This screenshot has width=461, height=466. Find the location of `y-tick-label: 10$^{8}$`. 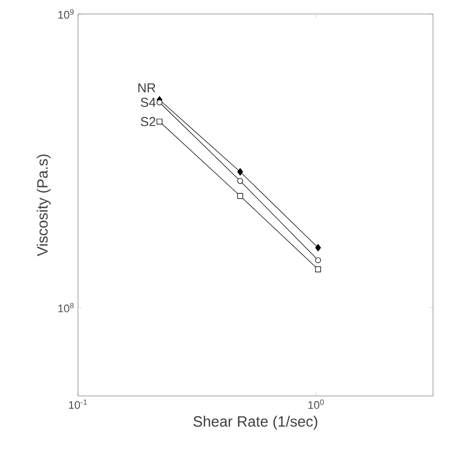

y-tick-label: 10$^{8}$ is located at coordinates (66, 307).